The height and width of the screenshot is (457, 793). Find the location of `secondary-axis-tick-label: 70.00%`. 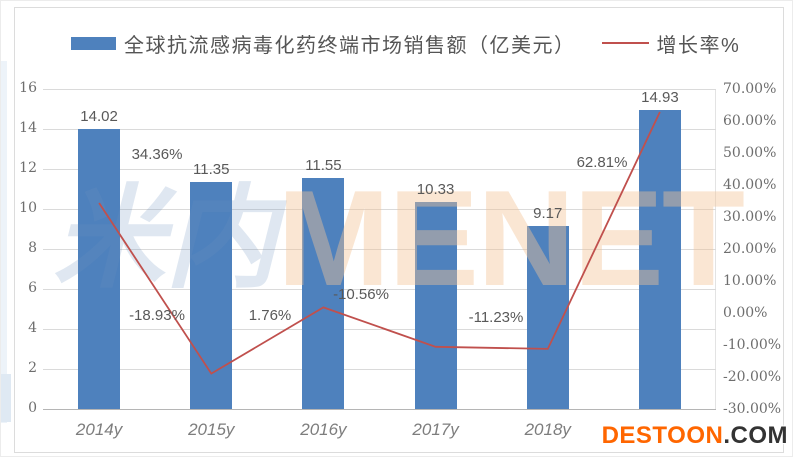

secondary-axis-tick-label: 70.00% is located at coordinates (750, 89).